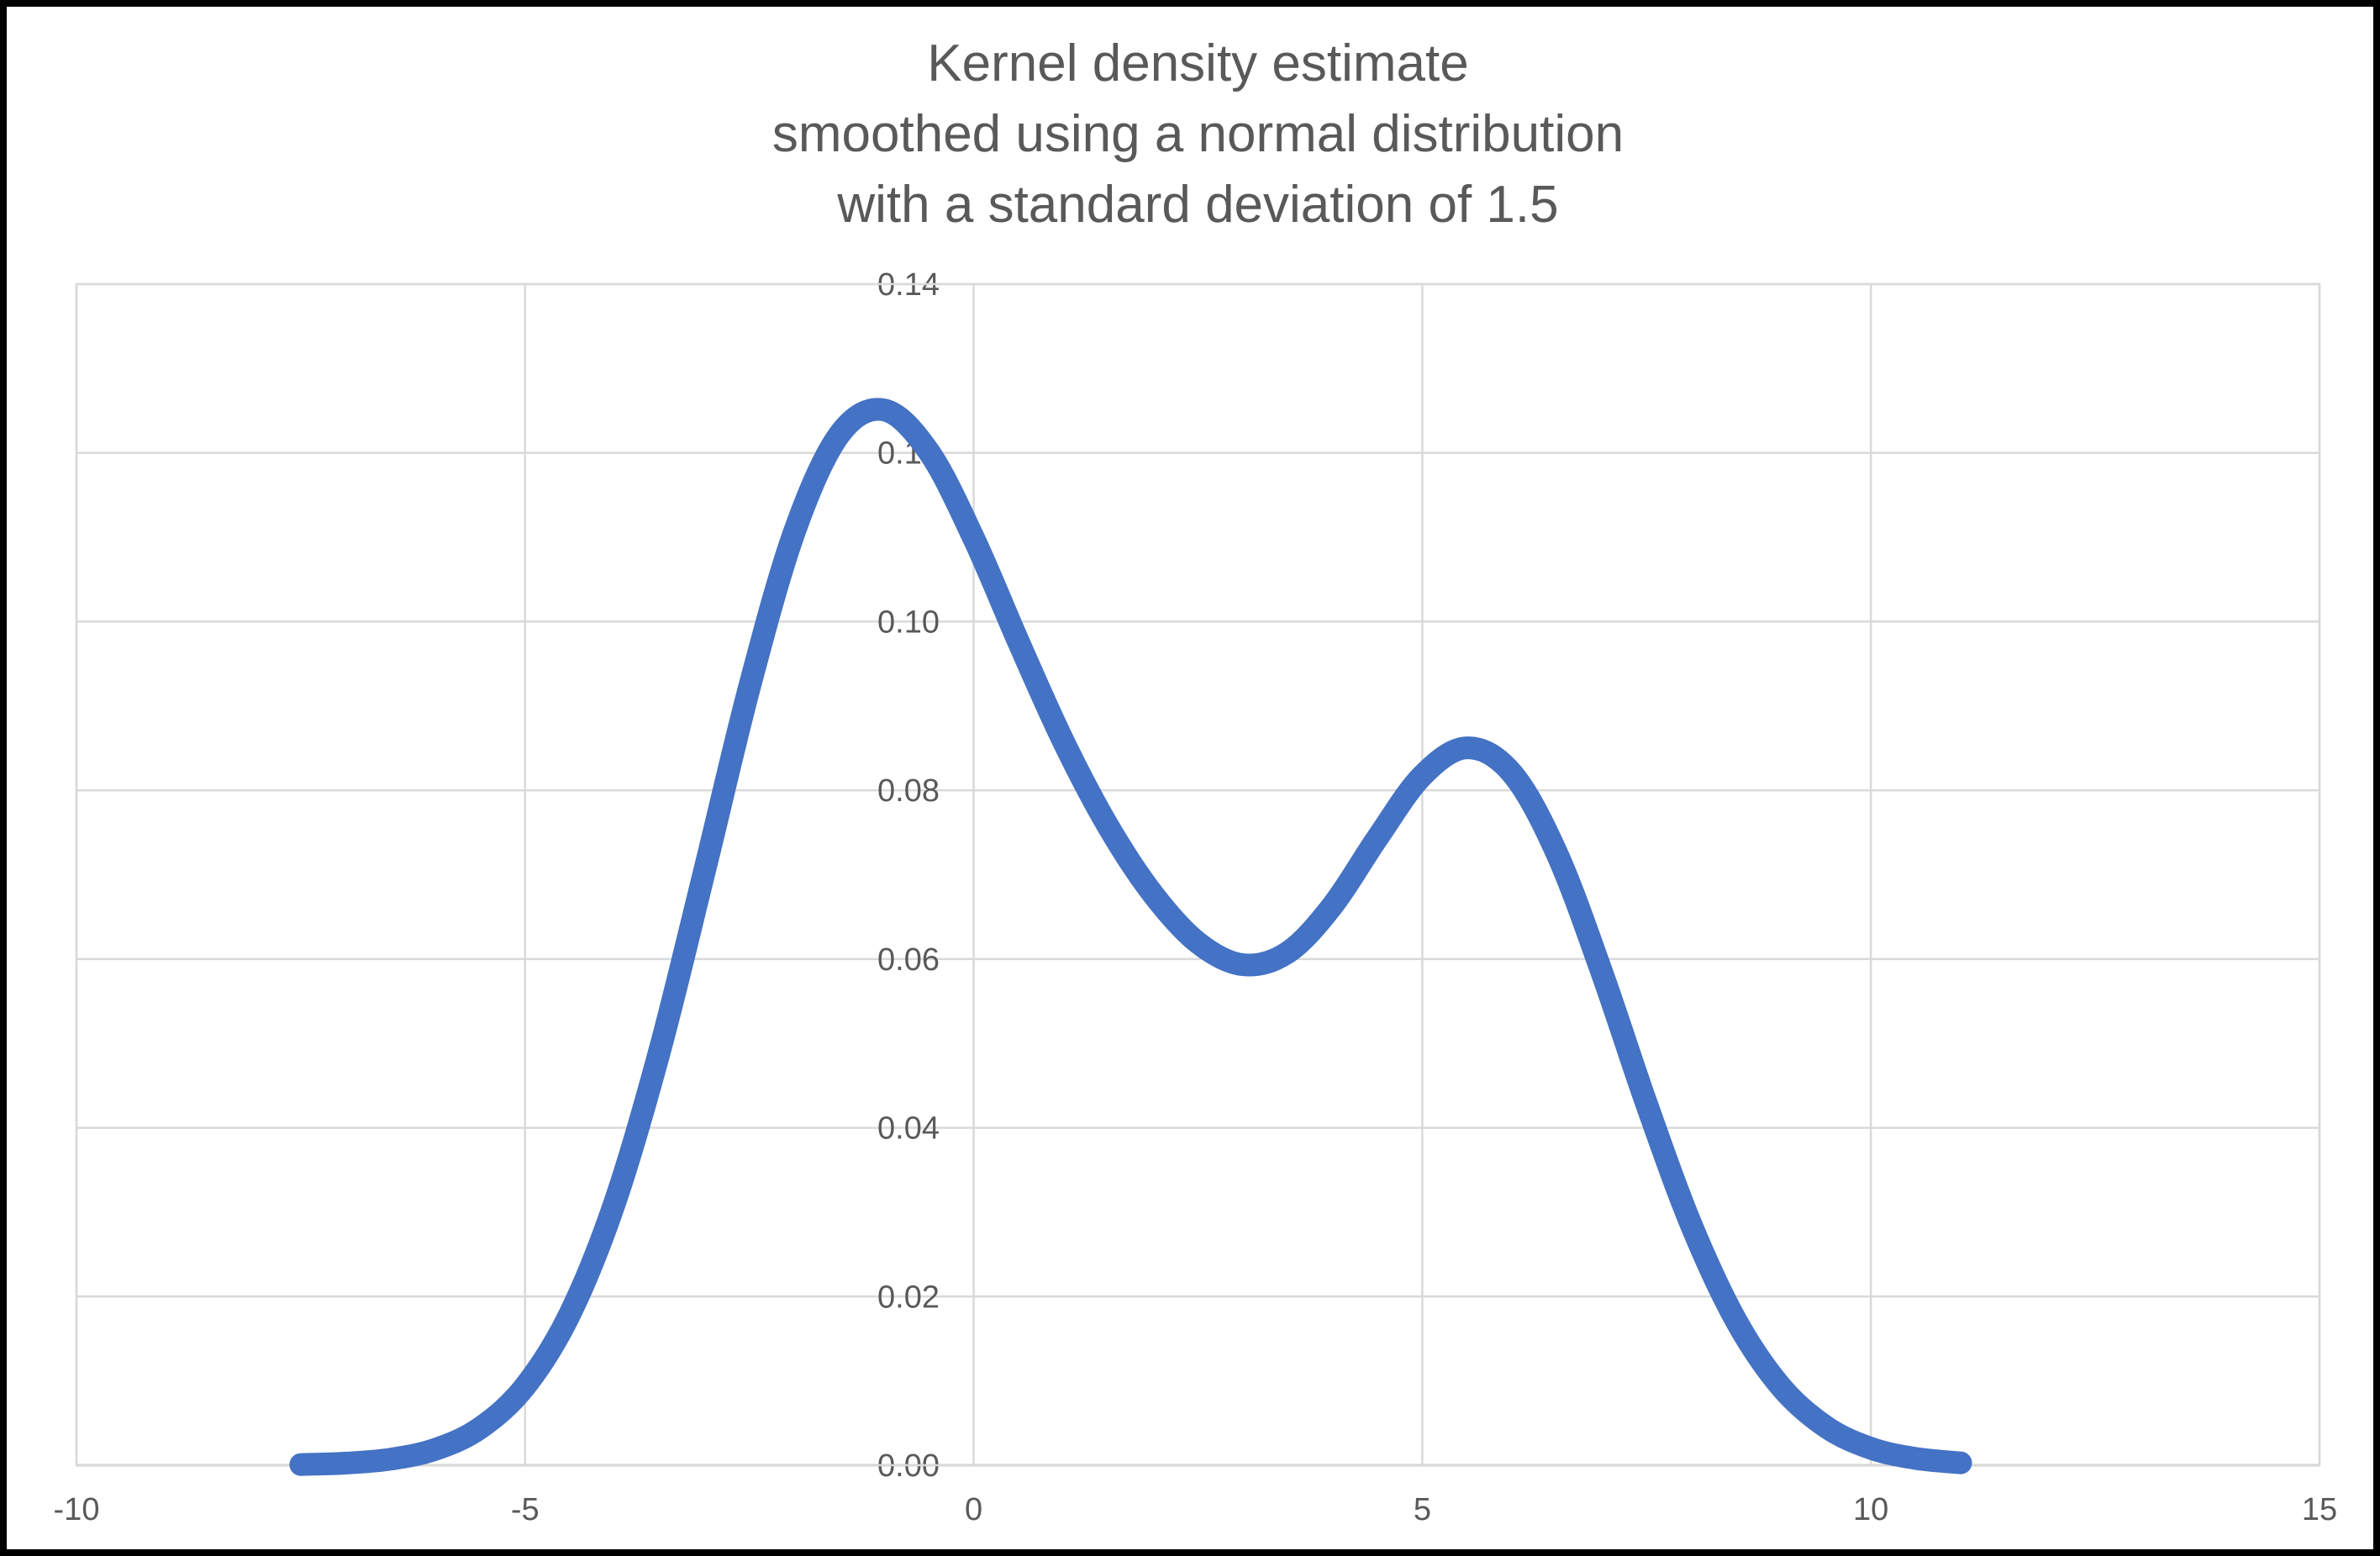 The image size is (2380, 1556). I want to click on x-tick-label: 0, so click(974, 1509).